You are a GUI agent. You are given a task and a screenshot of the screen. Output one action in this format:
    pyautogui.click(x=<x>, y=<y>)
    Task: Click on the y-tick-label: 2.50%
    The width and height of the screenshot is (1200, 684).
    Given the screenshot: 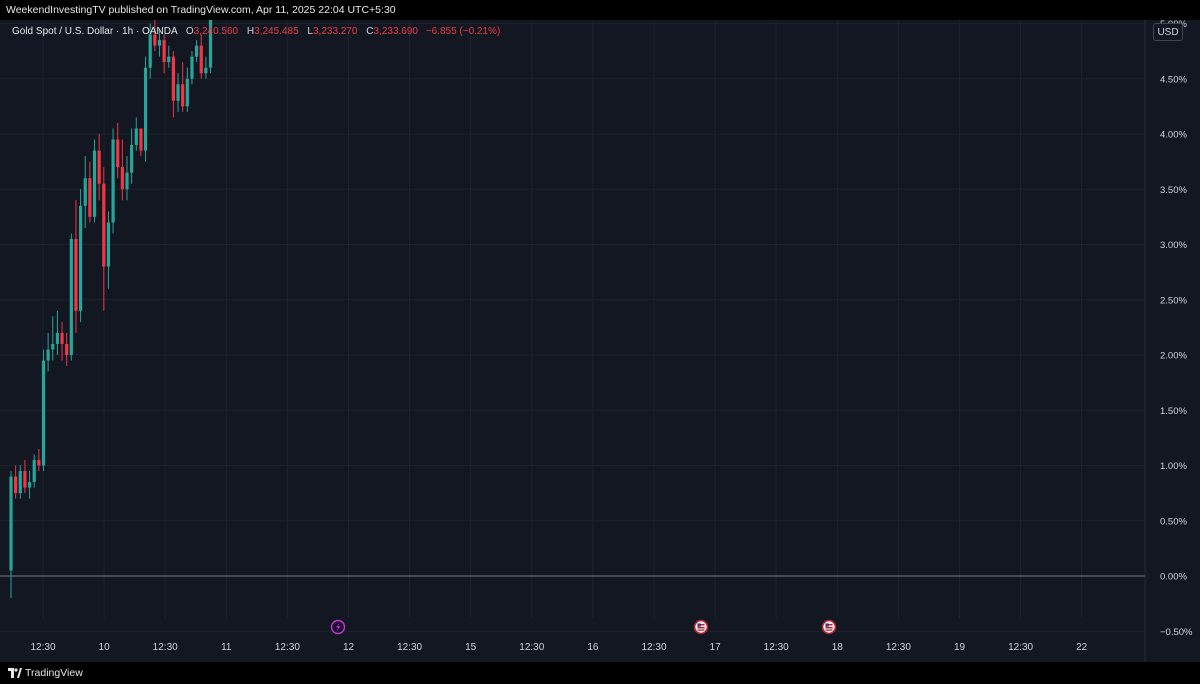 What is the action you would take?
    pyautogui.click(x=1173, y=300)
    